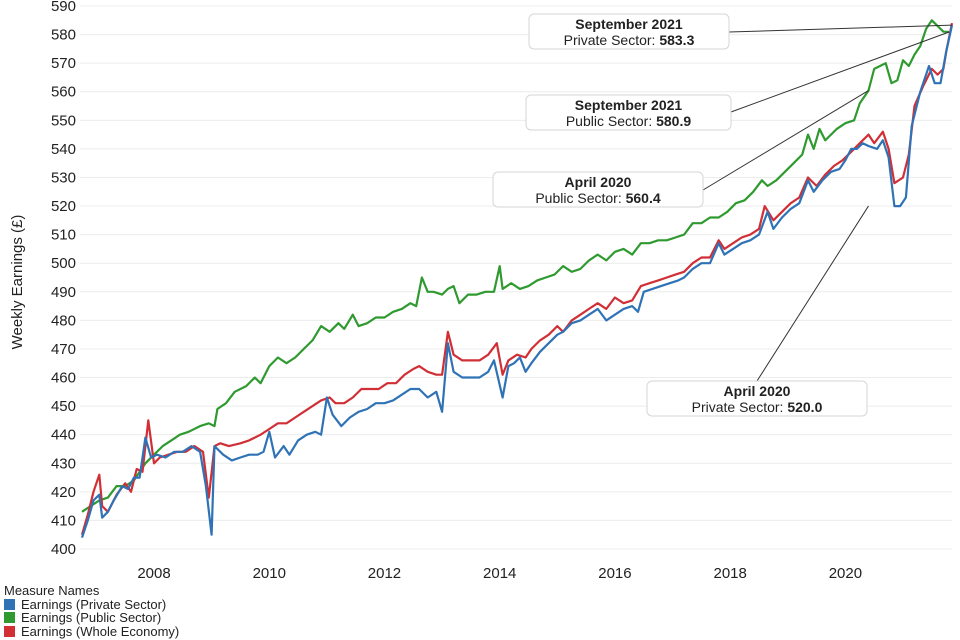 The height and width of the screenshot is (640, 960). Describe the element at coordinates (9, 631) in the screenshot. I see `legend-swatch-whole` at that location.